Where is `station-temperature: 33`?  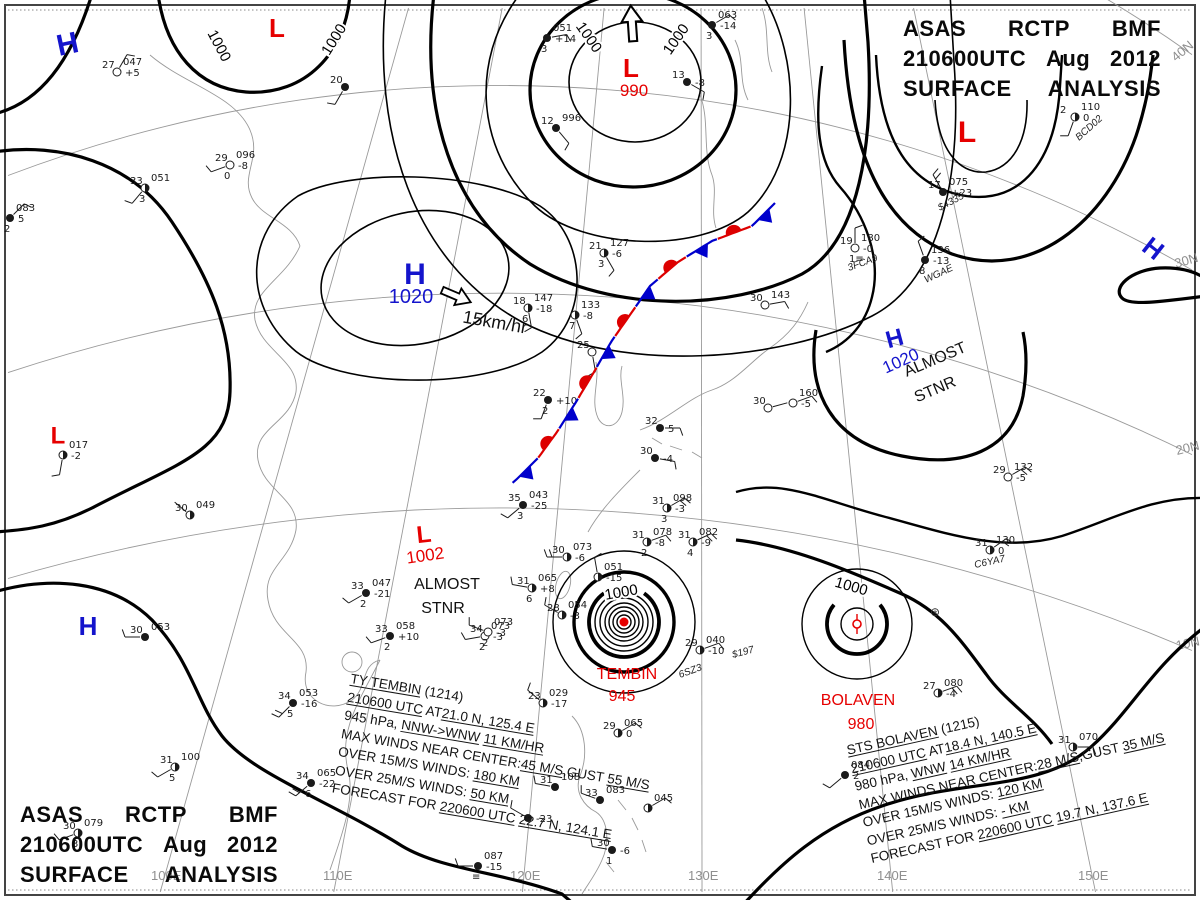 station-temperature: 33 is located at coordinates (381, 629).